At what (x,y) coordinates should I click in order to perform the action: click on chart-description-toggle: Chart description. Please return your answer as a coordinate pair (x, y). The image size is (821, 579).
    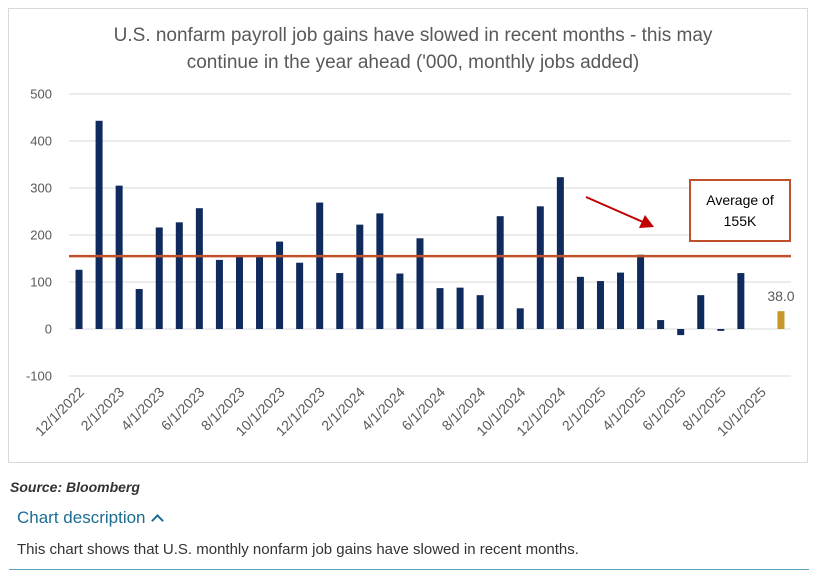
    Looking at the image, I should click on (90, 518).